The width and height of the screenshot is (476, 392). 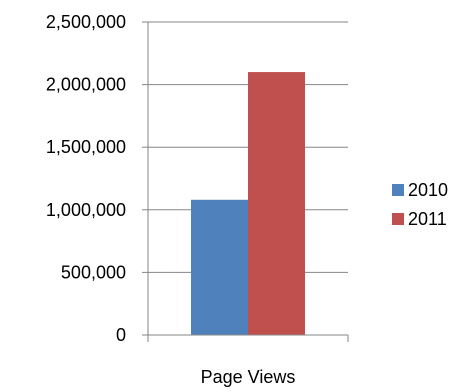 What do you see at coordinates (219, 267) in the screenshot?
I see `bar-2010` at bounding box center [219, 267].